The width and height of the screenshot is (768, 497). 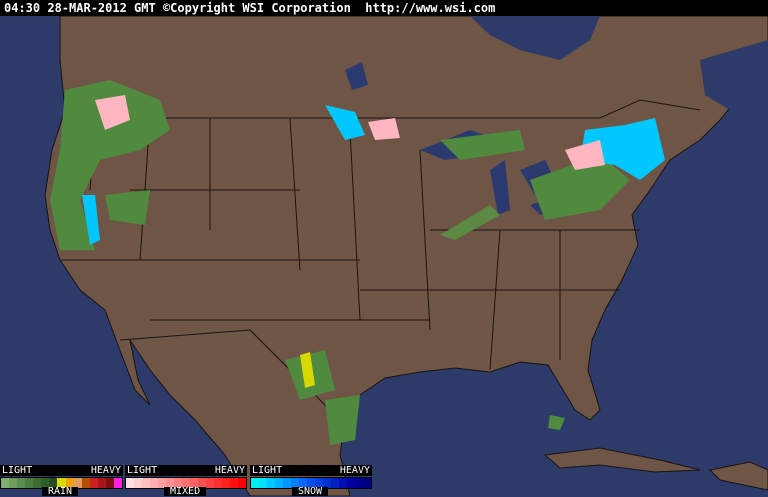 What do you see at coordinates (430, 8) in the screenshot?
I see `source-url: http://www.wsi.com` at bounding box center [430, 8].